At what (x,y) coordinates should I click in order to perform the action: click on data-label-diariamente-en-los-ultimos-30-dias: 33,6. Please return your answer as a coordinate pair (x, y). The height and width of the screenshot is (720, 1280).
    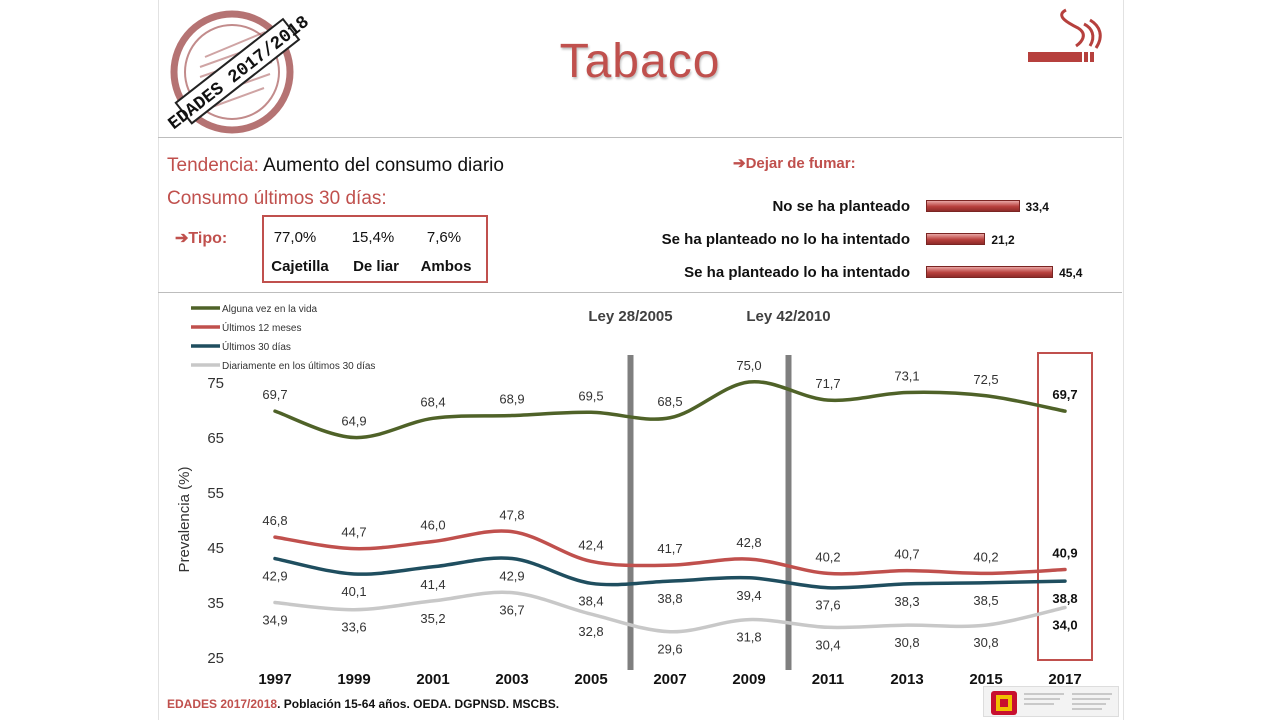
    Looking at the image, I should click on (353, 627).